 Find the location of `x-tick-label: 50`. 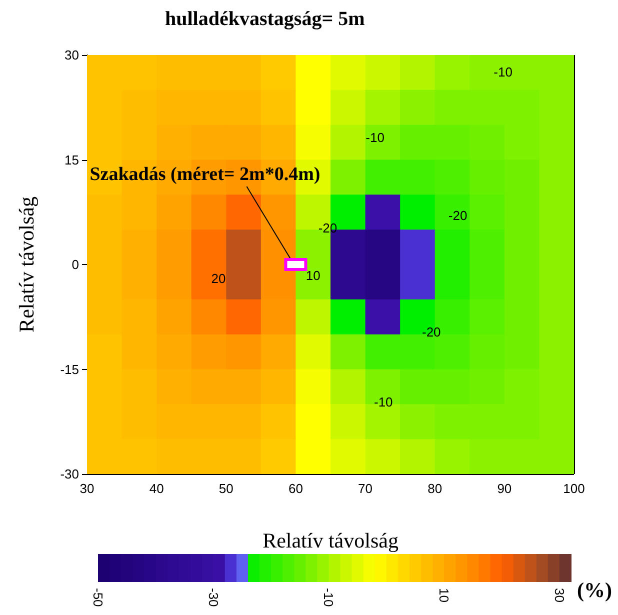

x-tick-label: 50 is located at coordinates (226, 488).